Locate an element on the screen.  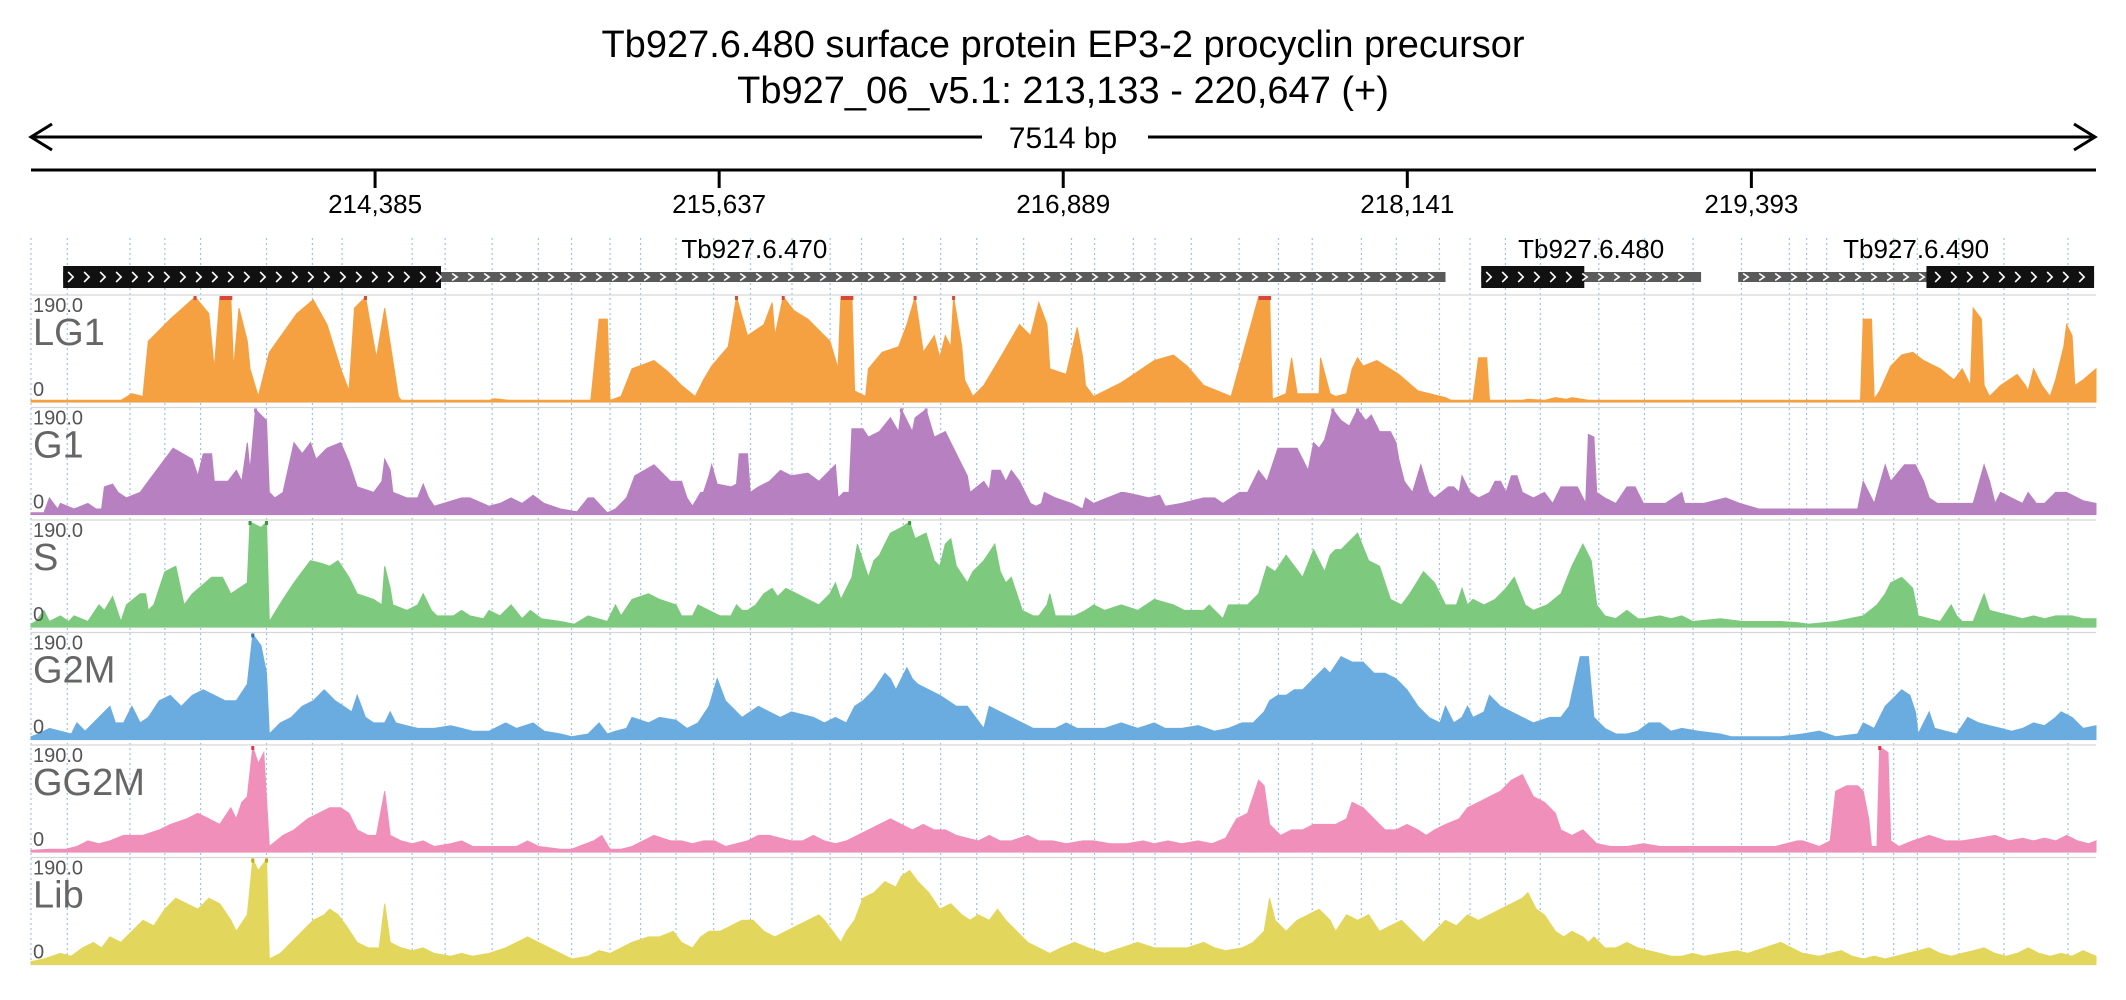
gene-model: Tb927.6.490 is located at coordinates (1916, 261).